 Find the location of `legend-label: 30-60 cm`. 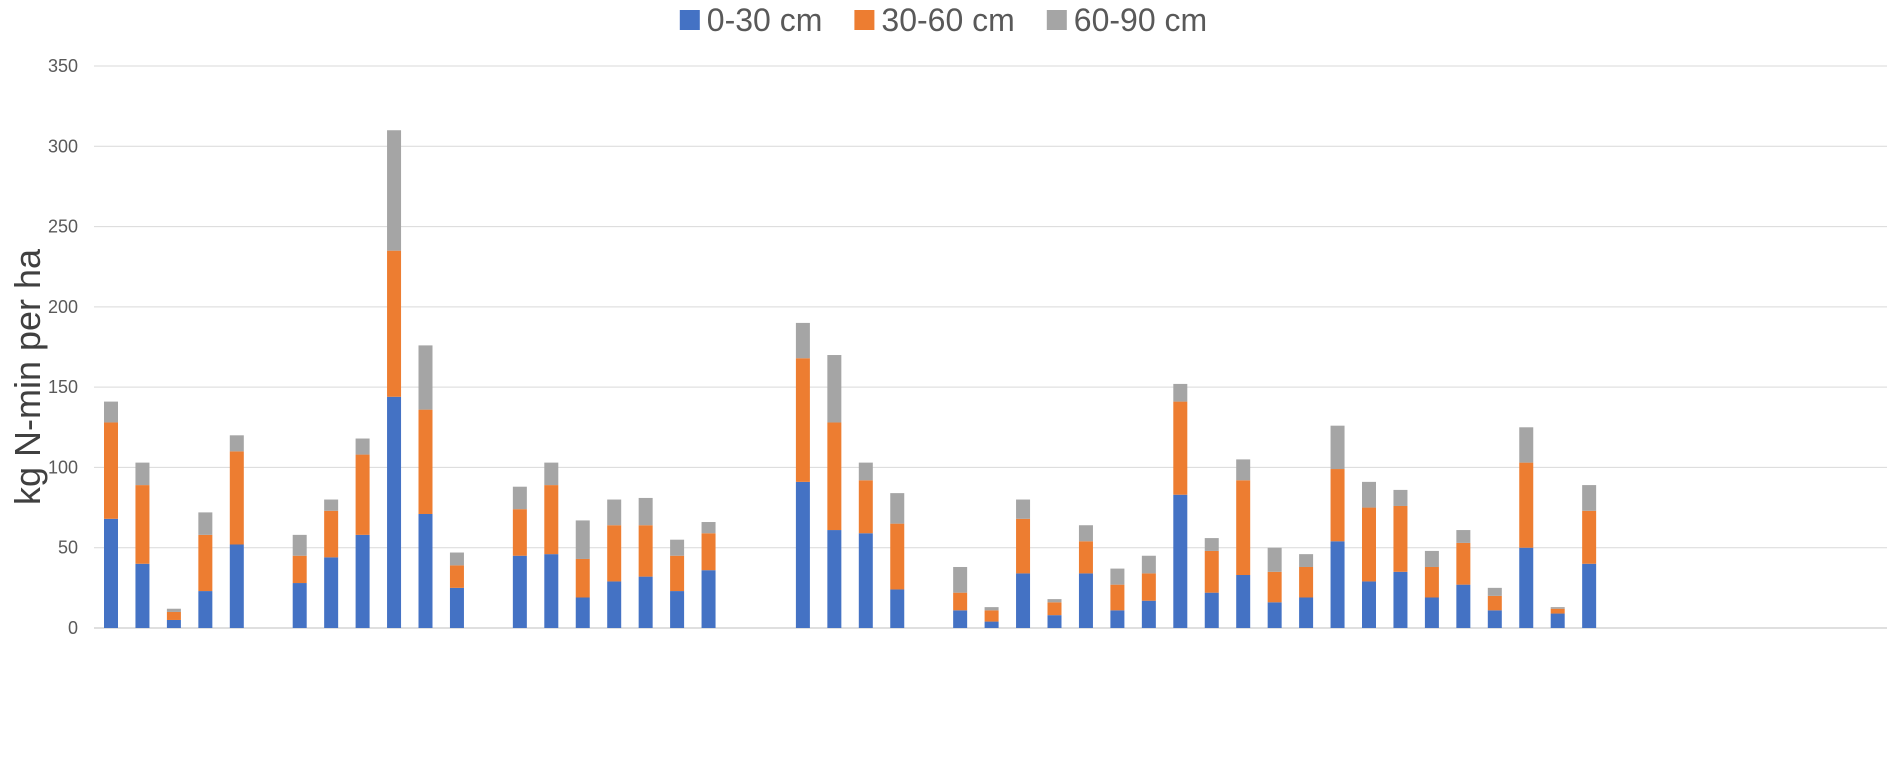

legend-label: 30-60 cm is located at coordinates (947, 20).